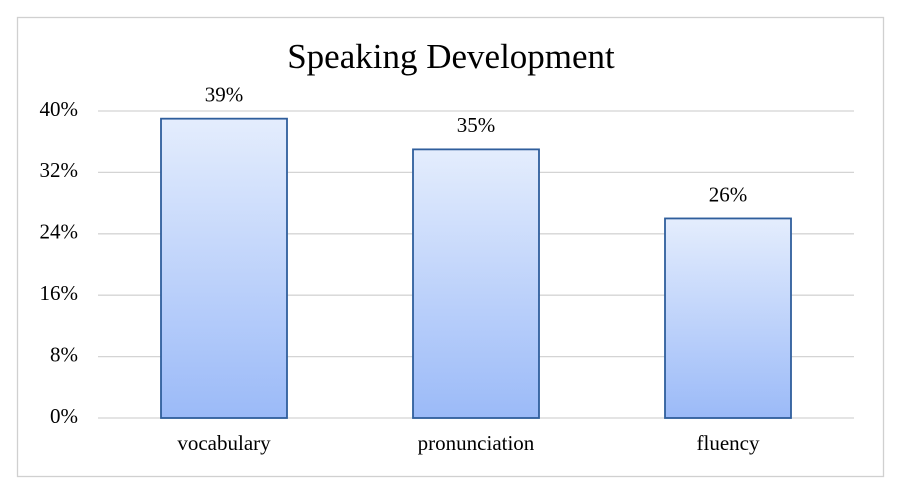 The image size is (900, 494). I want to click on value-label: 26%, so click(728, 194).